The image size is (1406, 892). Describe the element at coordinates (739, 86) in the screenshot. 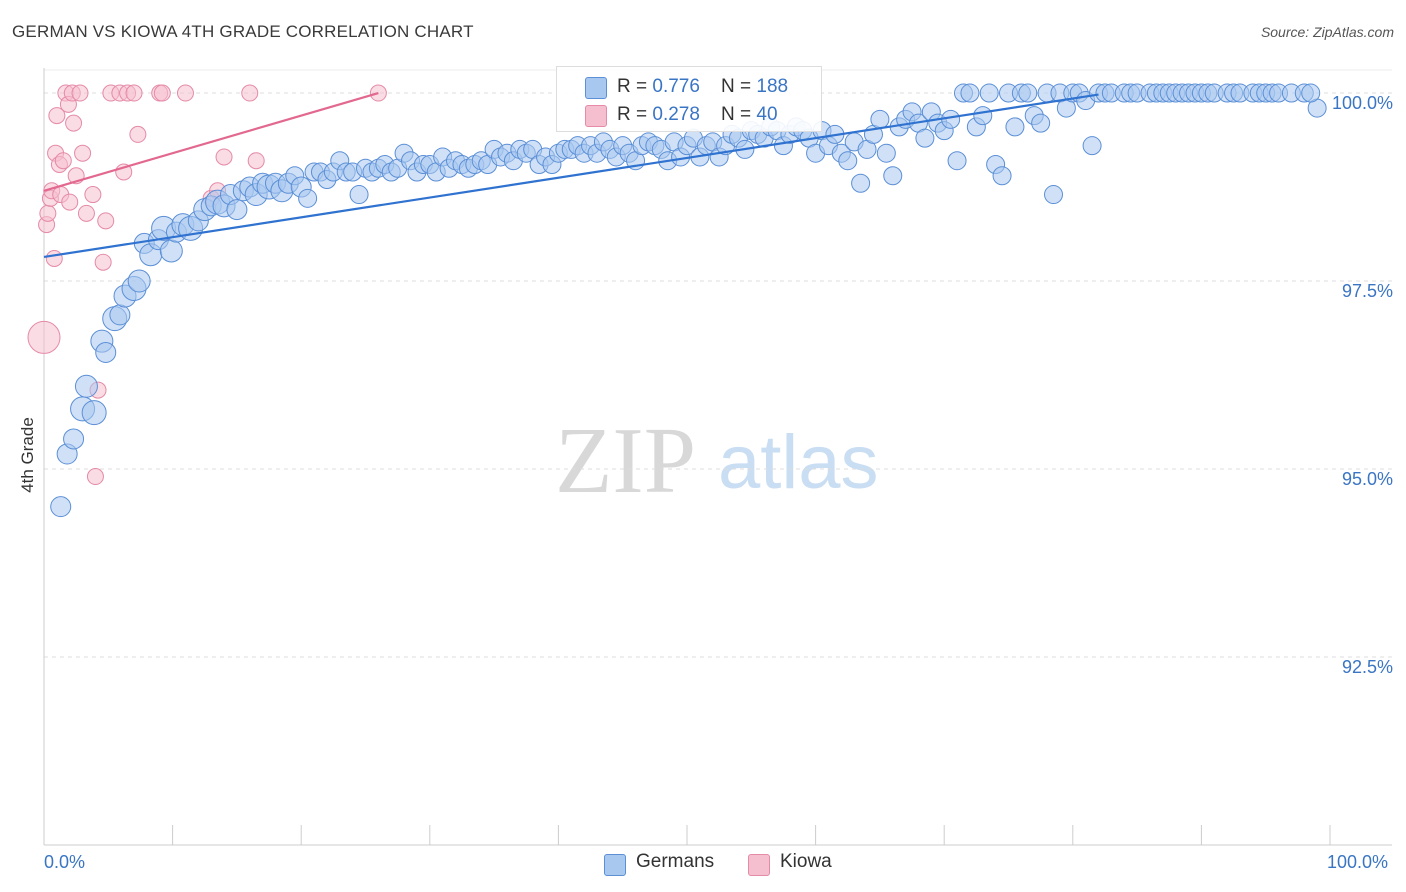

I see `germans-n-label: N =` at that location.